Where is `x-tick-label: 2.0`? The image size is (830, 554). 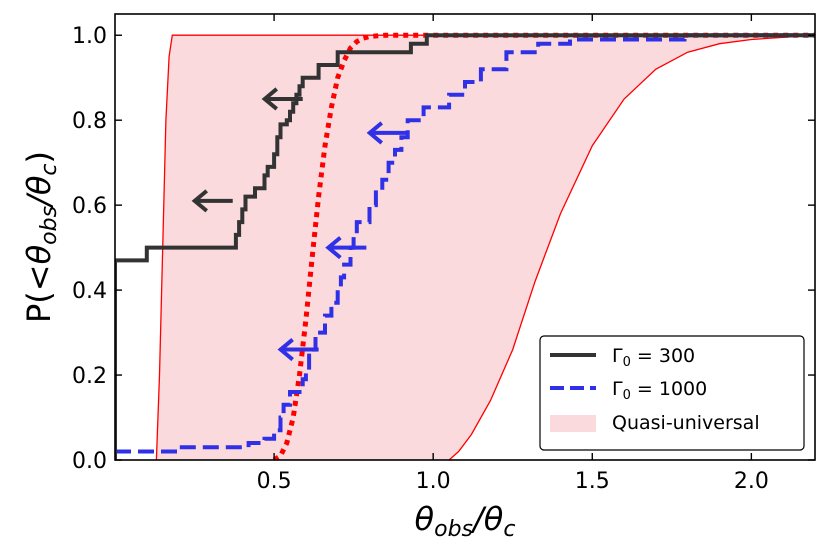
x-tick-label: 2.0 is located at coordinates (751, 481).